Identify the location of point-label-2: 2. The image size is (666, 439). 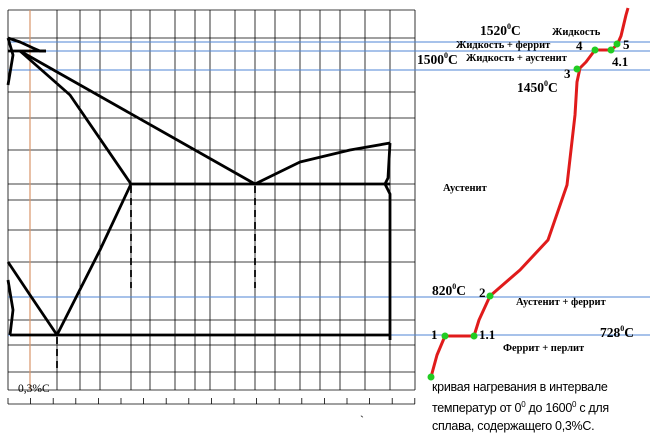
(482, 292).